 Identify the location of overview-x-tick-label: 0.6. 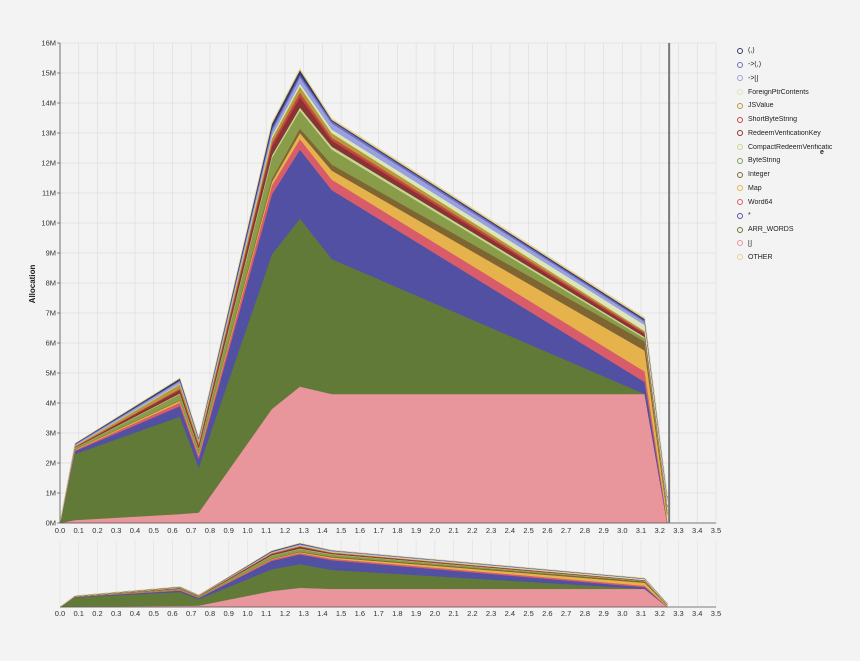
(172, 613).